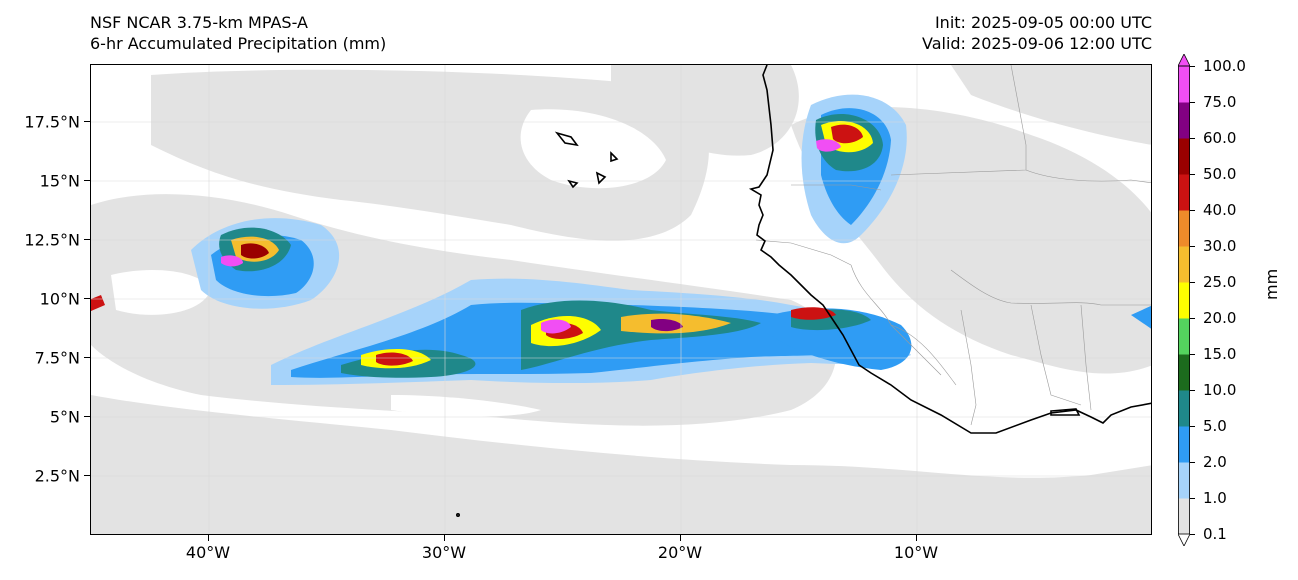 The width and height of the screenshot is (1298, 580). I want to click on lat-label-7-5: 7.5°N, so click(57, 358).